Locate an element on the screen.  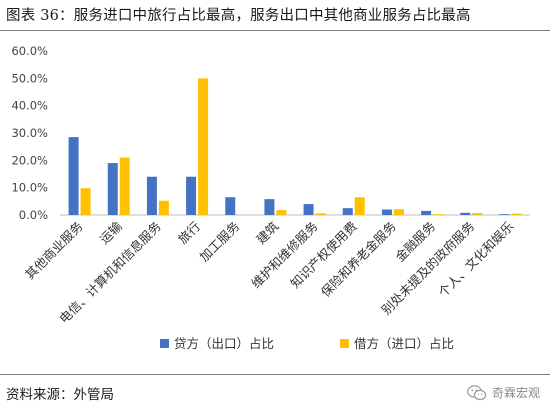
category-label: 加工服务 is located at coordinates (219, 242).